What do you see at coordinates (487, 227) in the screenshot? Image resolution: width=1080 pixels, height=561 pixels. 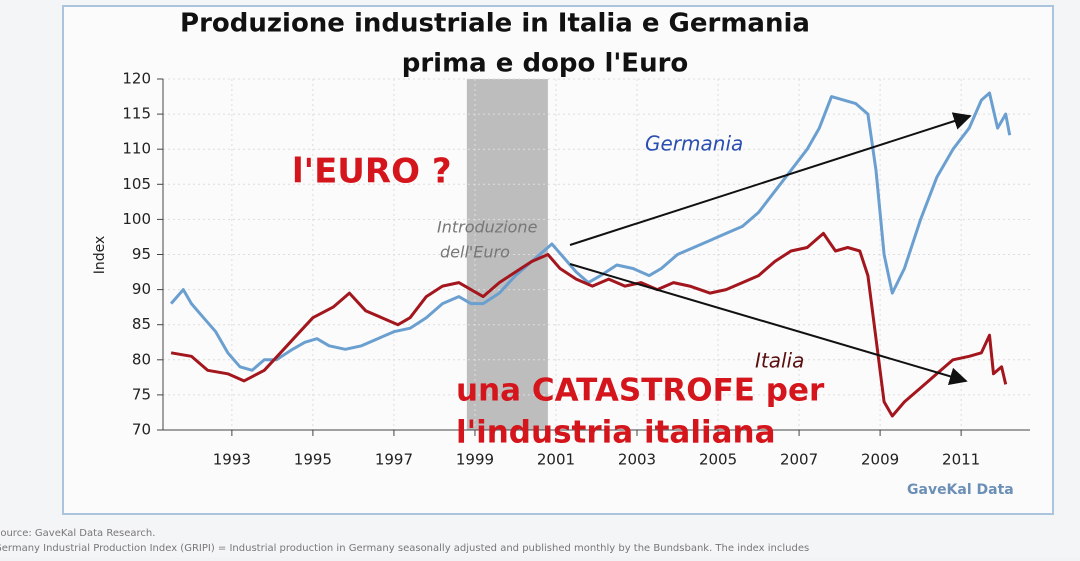 I see `annotation: Introduzione` at bounding box center [487, 227].